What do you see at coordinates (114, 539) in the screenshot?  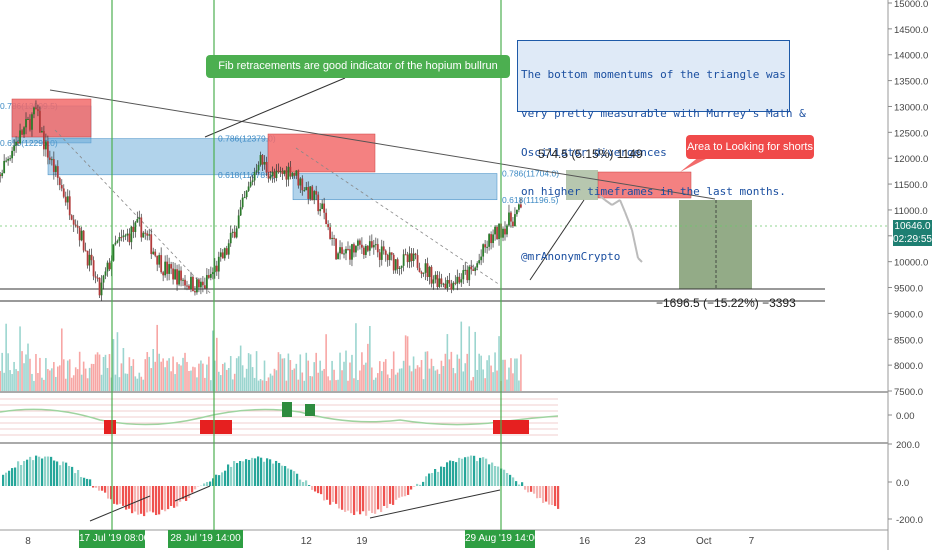 I see `date-marker-1: 17 Jul '19 08:00` at bounding box center [114, 539].